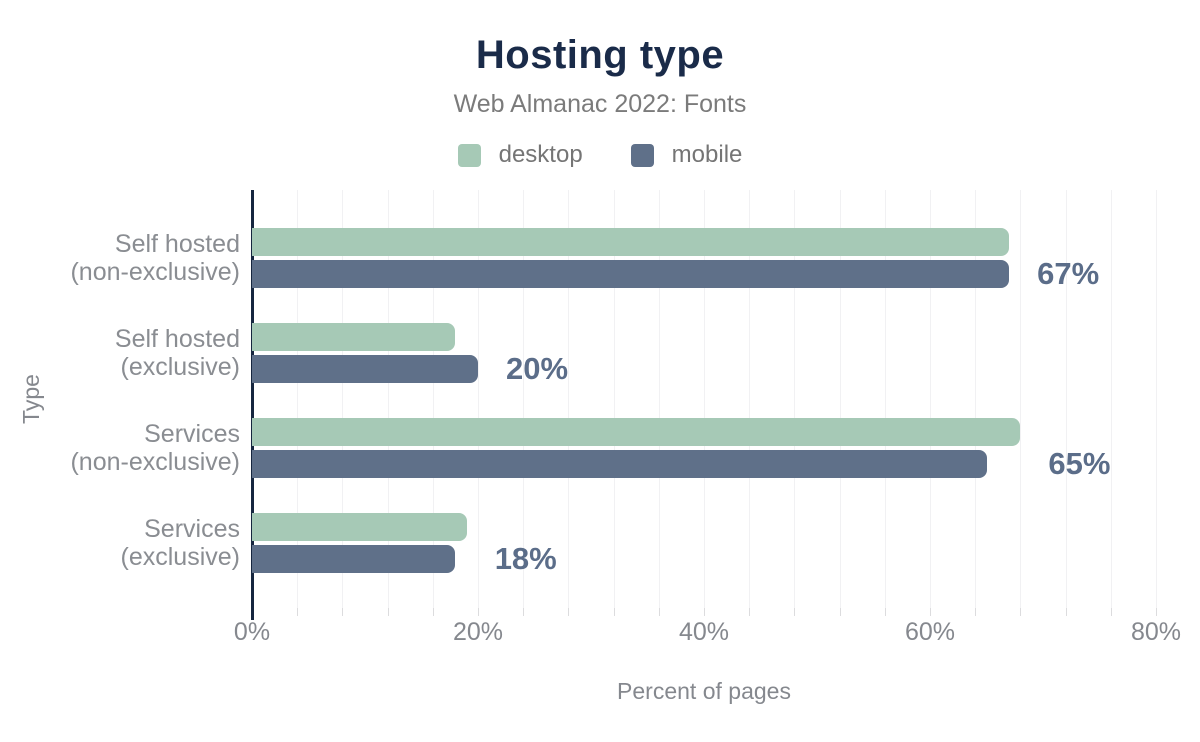 The image size is (1200, 742). I want to click on y-axis-line, so click(252, 405).